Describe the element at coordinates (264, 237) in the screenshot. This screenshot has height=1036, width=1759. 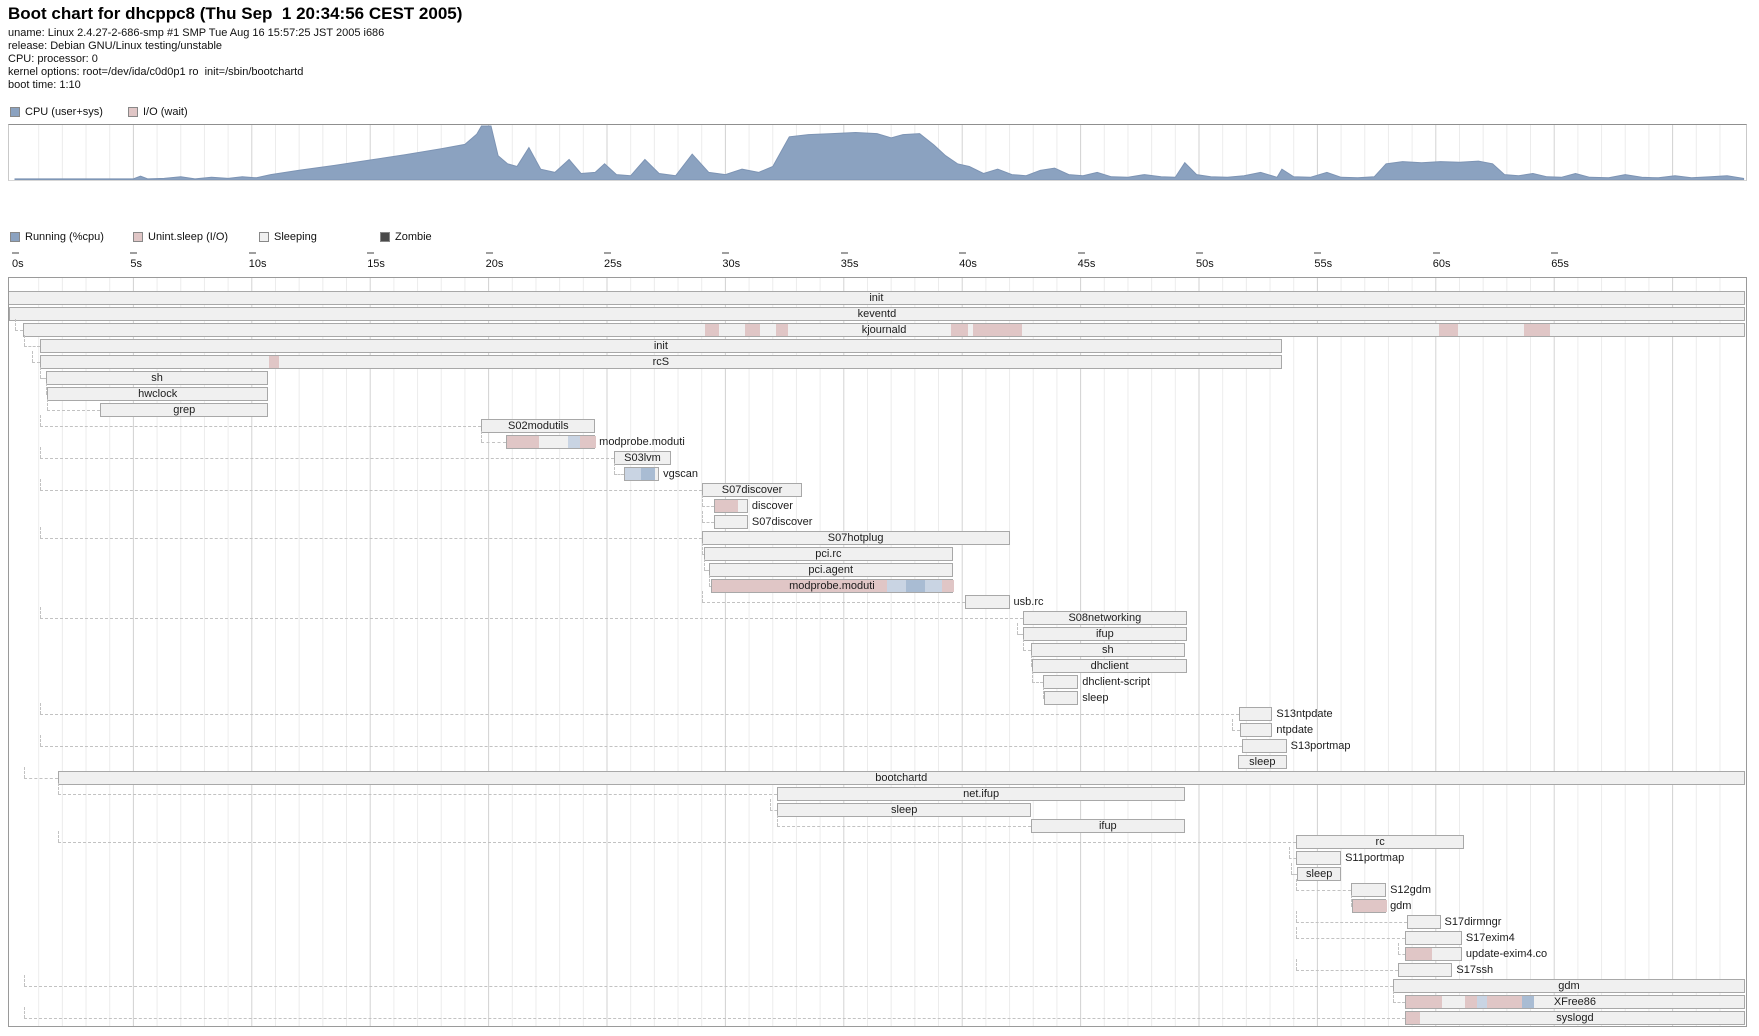
I see `sleeping-swatch-icon` at that location.